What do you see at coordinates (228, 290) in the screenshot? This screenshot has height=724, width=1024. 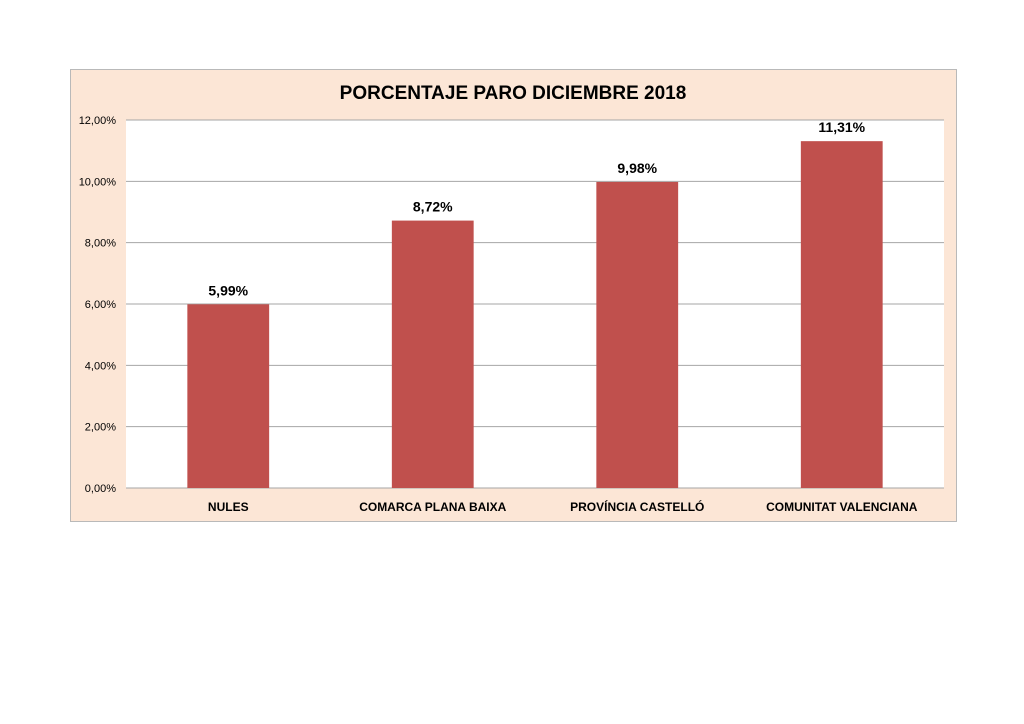 I see `data-label: 5,99%` at bounding box center [228, 290].